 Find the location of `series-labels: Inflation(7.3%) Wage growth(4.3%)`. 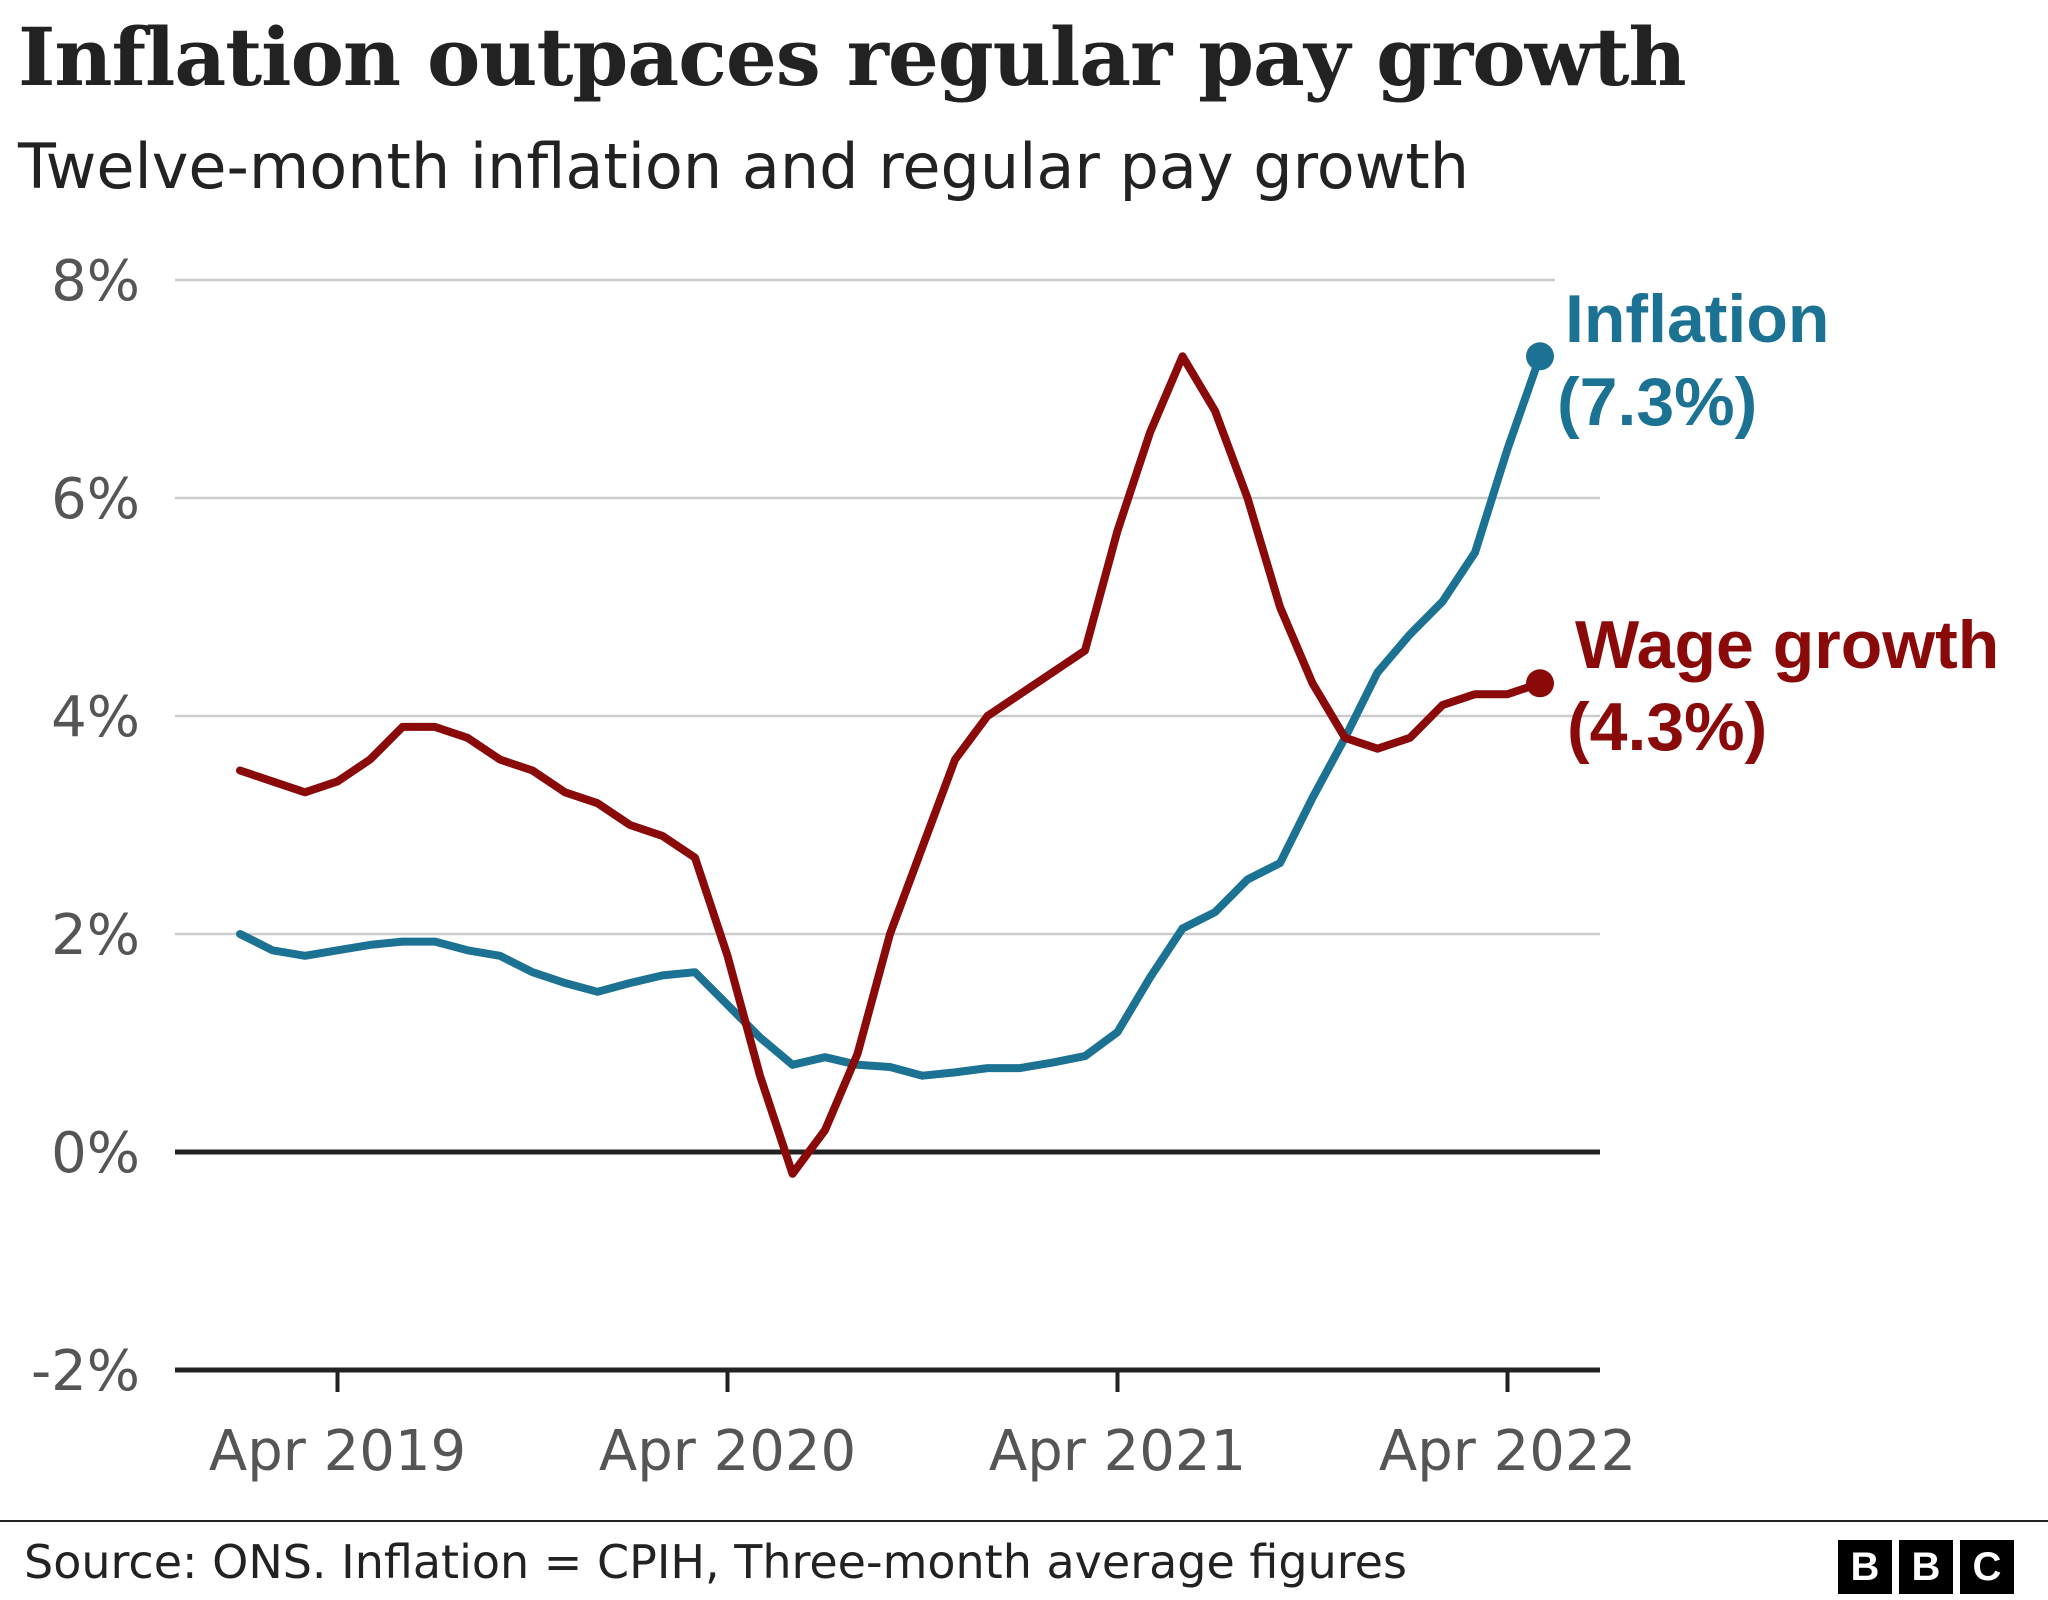

series-labels: Inflation(7.3%) Wage growth(4.3%) is located at coordinates (1778, 523).